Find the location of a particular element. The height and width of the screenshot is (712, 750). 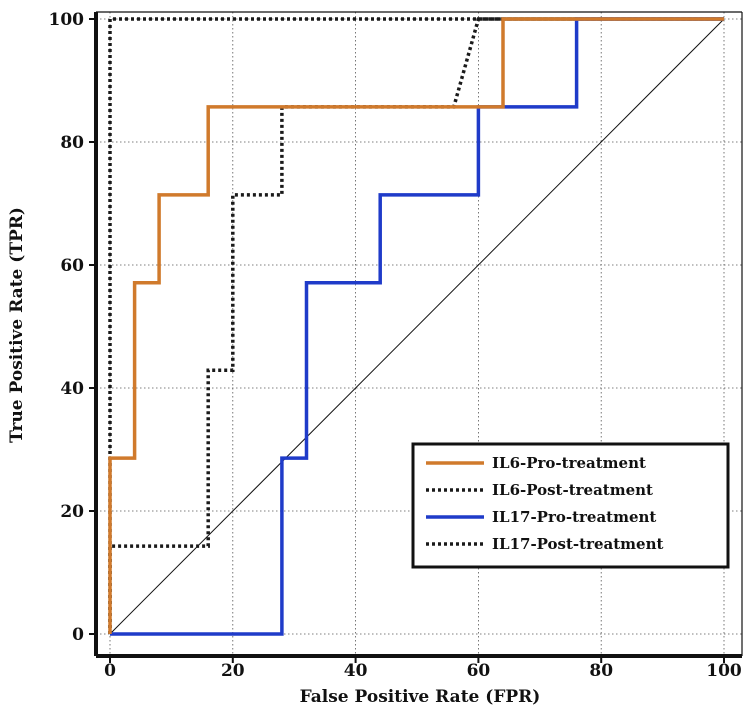

y-tick-label-60: 60 is located at coordinates (72, 266).